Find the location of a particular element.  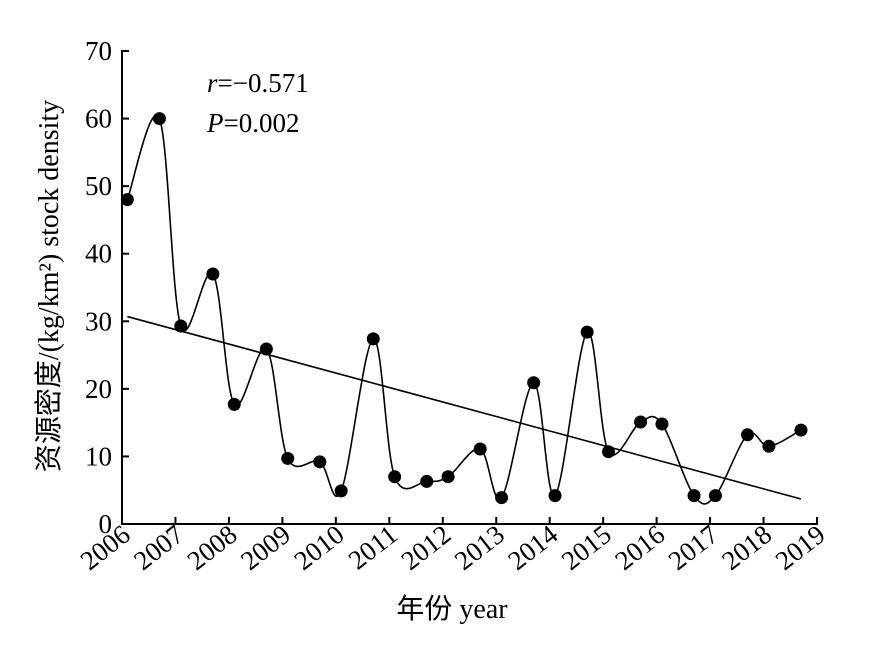

x-tick-label: 2017 is located at coordinates (693, 547).